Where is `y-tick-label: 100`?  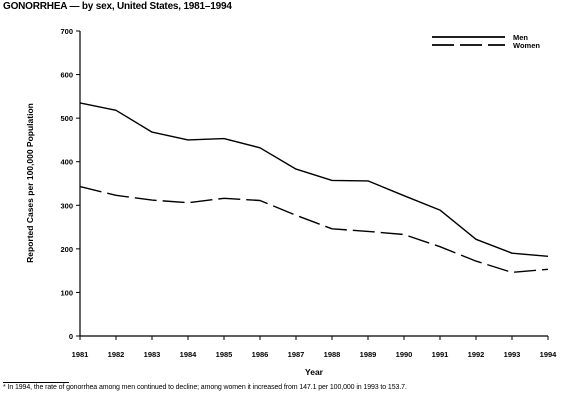 y-tick-label: 100 is located at coordinates (66, 292).